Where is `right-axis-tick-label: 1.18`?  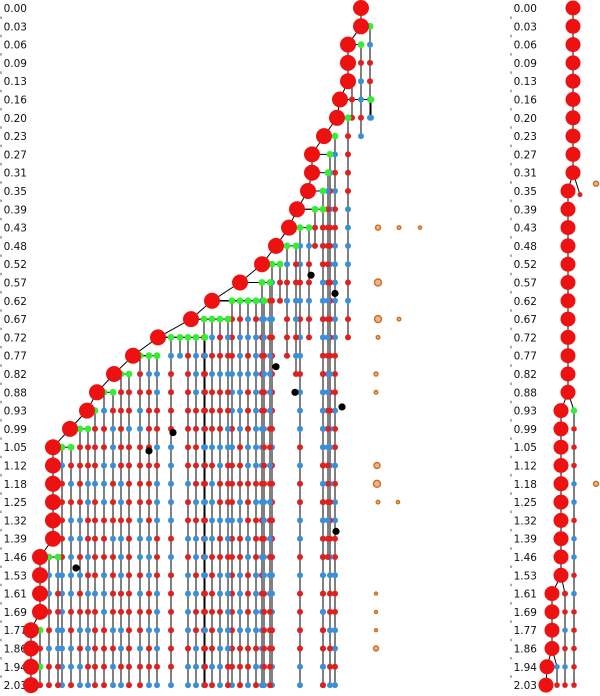 right-axis-tick-label: 1.18 is located at coordinates (525, 485).